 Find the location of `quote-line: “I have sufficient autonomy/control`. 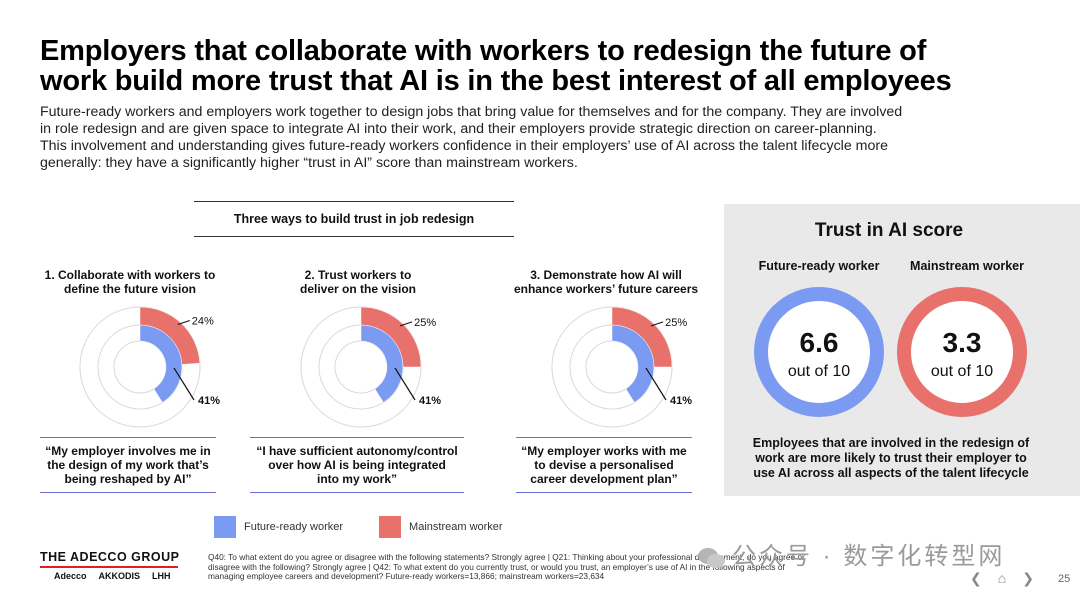

quote-line: “I have sufficient autonomy/control is located at coordinates (357, 451).